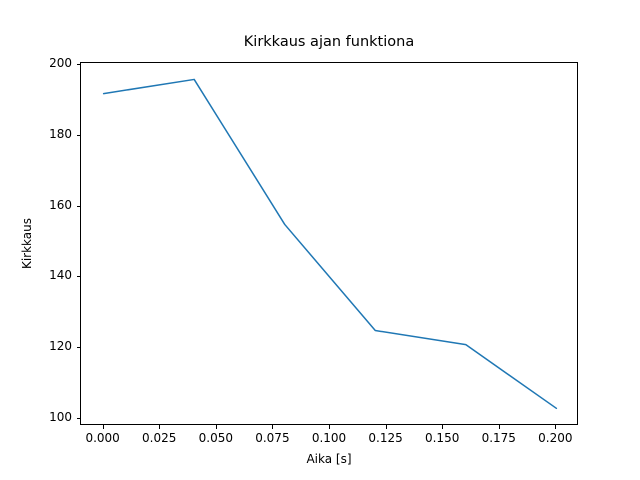 Image resolution: width=640 pixels, height=480 pixels. What do you see at coordinates (60, 346) in the screenshot?
I see `y-tick-label: 120` at bounding box center [60, 346].